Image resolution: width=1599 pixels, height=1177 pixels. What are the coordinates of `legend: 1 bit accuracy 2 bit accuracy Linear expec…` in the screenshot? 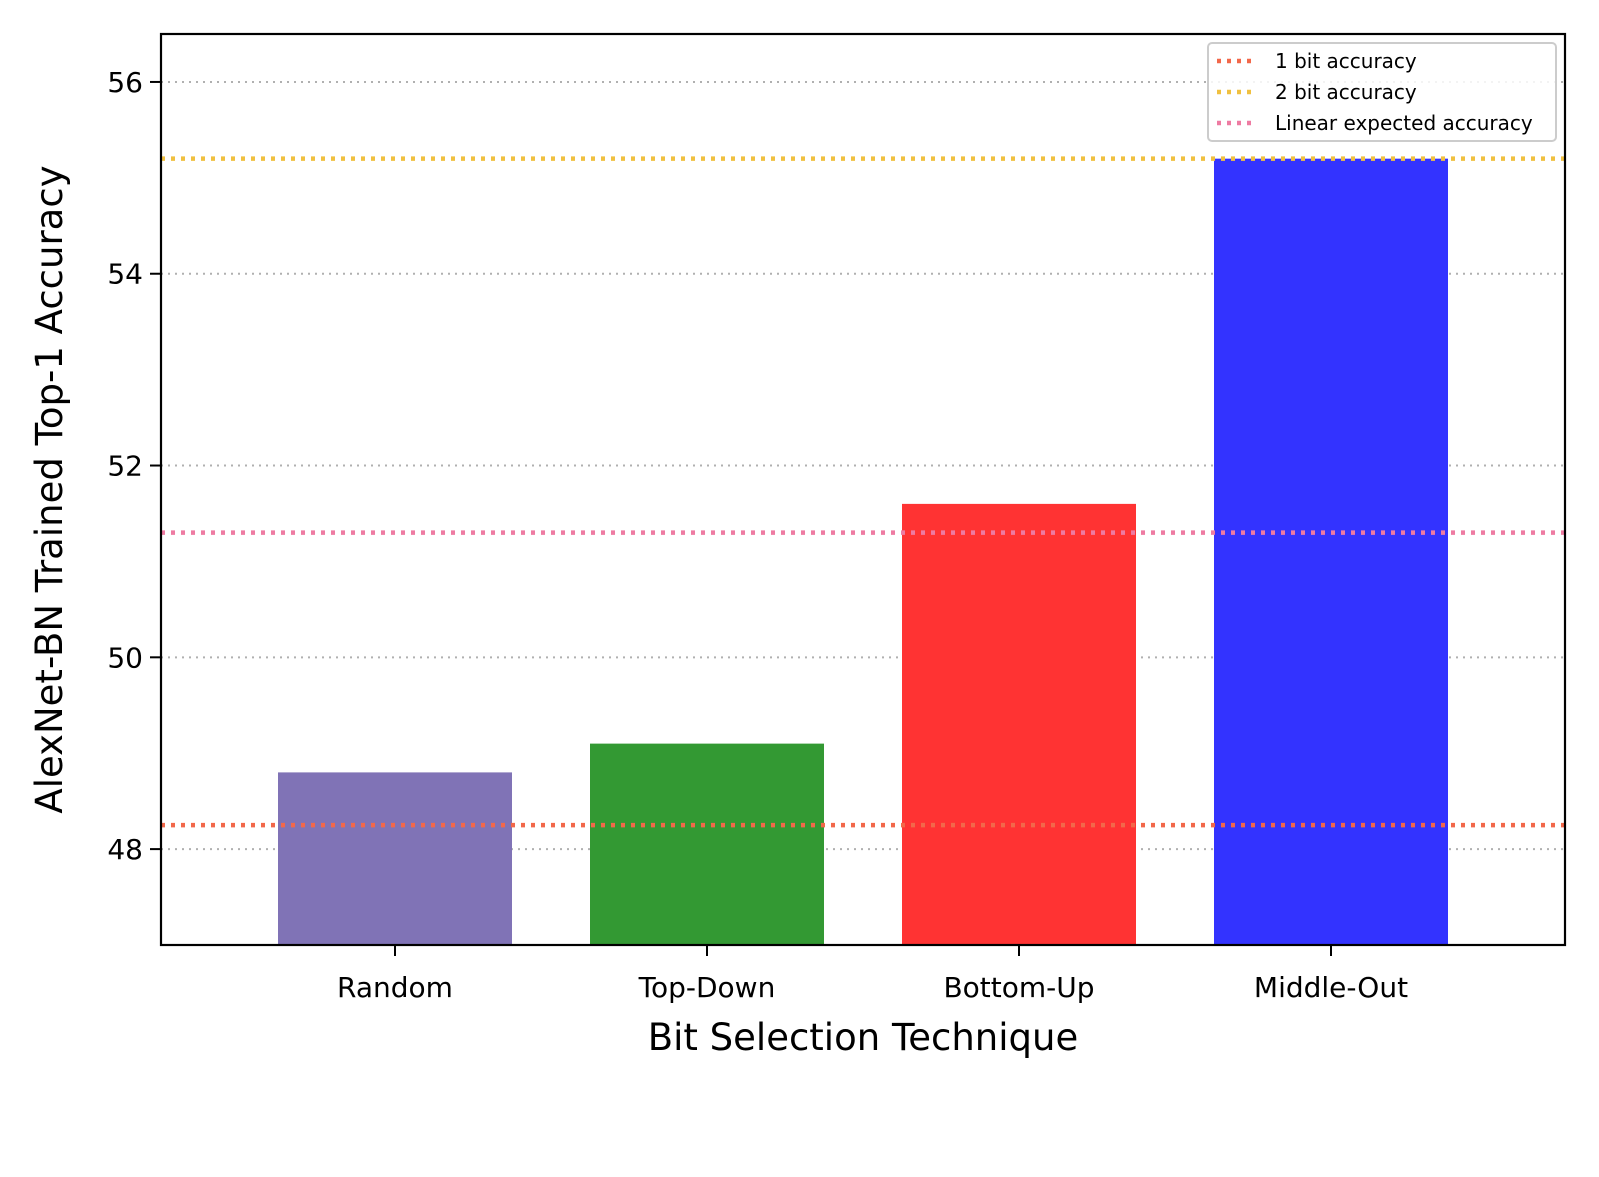 It's located at (1382, 92).